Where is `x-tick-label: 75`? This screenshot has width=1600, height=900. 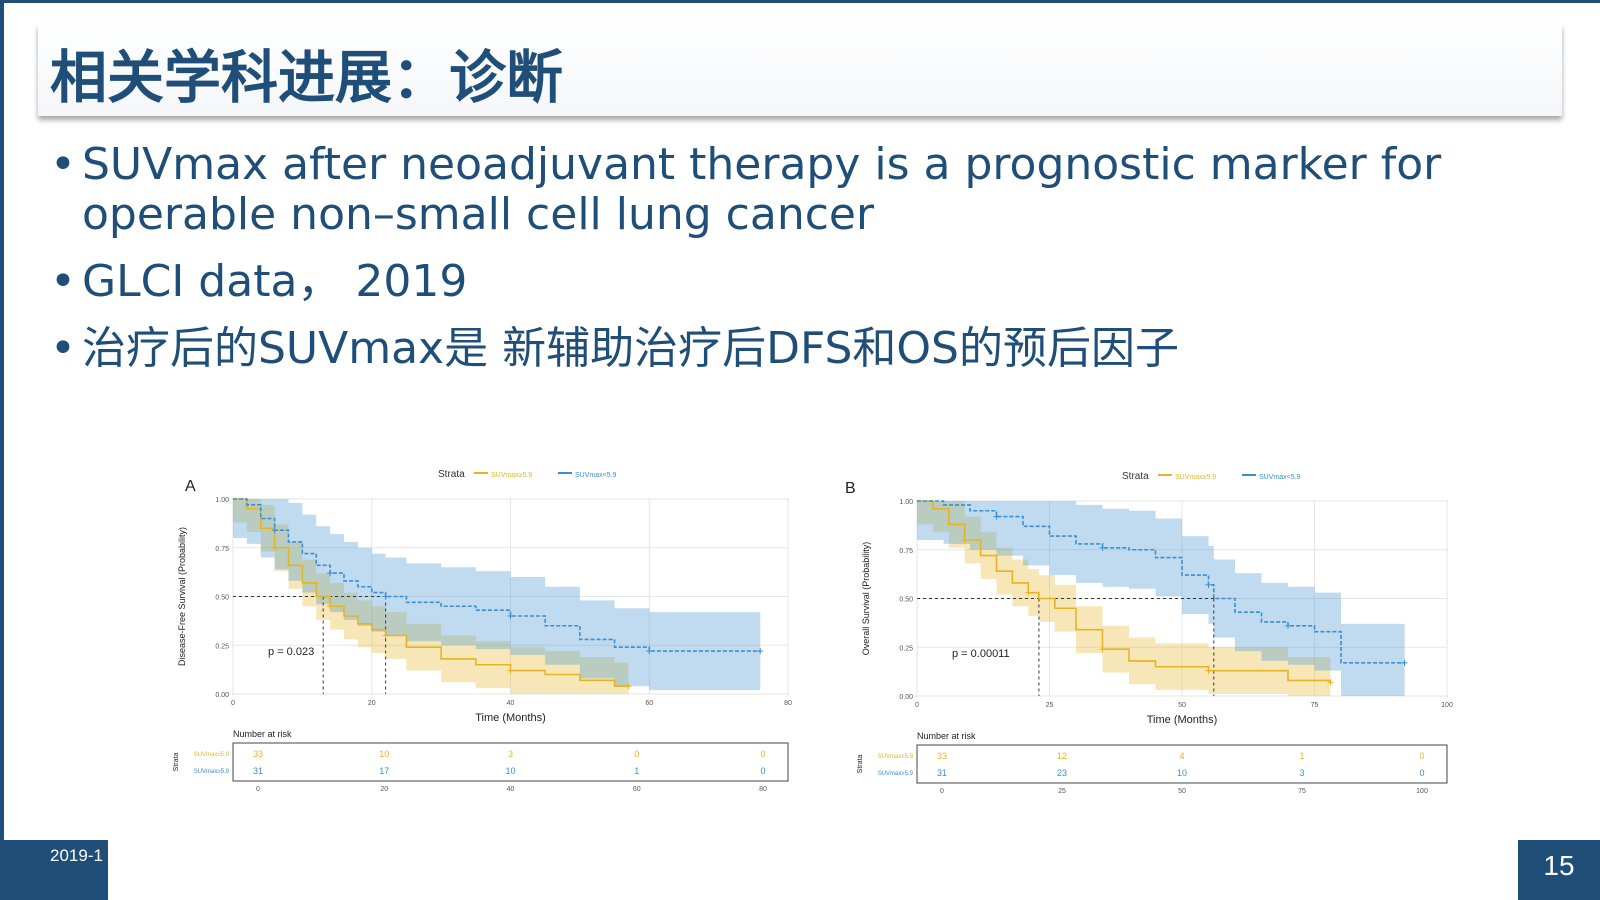
x-tick-label: 75 is located at coordinates (1315, 705).